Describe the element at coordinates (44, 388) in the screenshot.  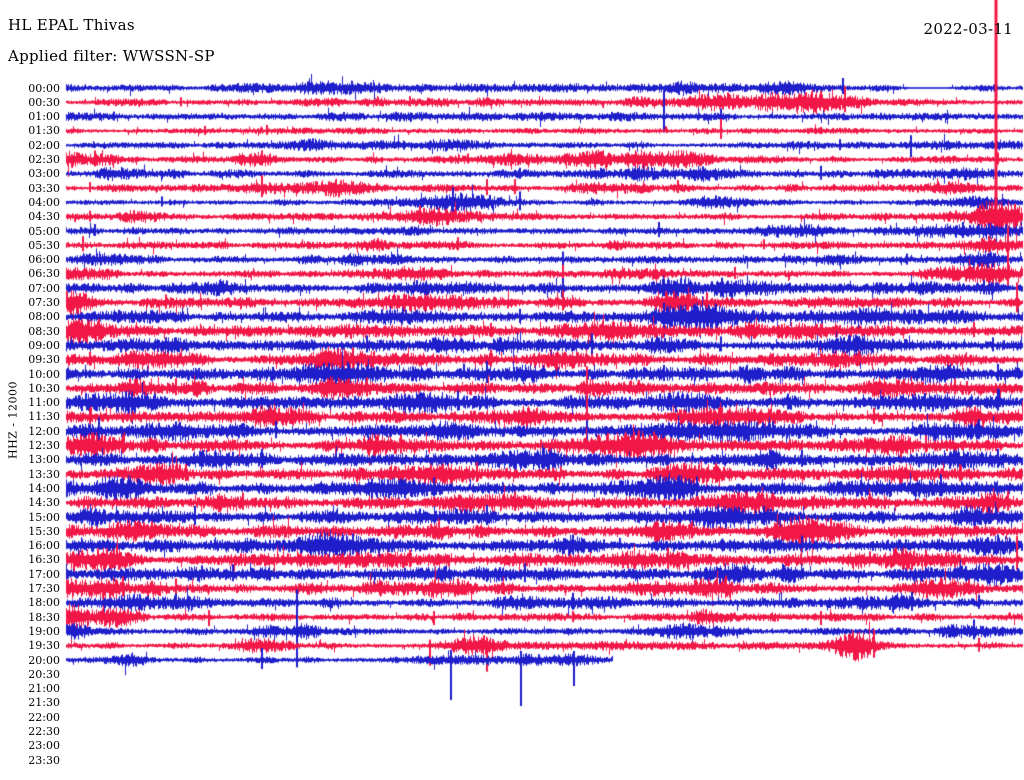
I see `time-label: 10:30` at that location.